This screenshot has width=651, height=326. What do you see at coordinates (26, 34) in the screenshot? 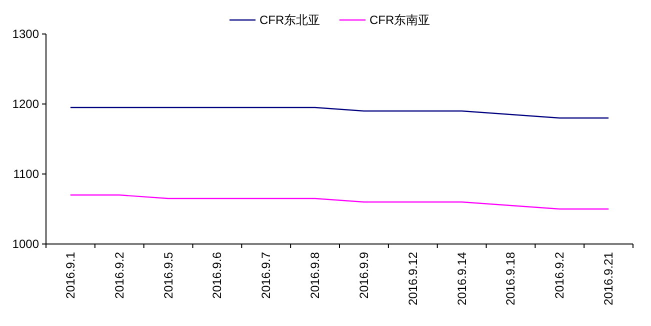
I see `y-tick-label: 1300` at bounding box center [26, 34].